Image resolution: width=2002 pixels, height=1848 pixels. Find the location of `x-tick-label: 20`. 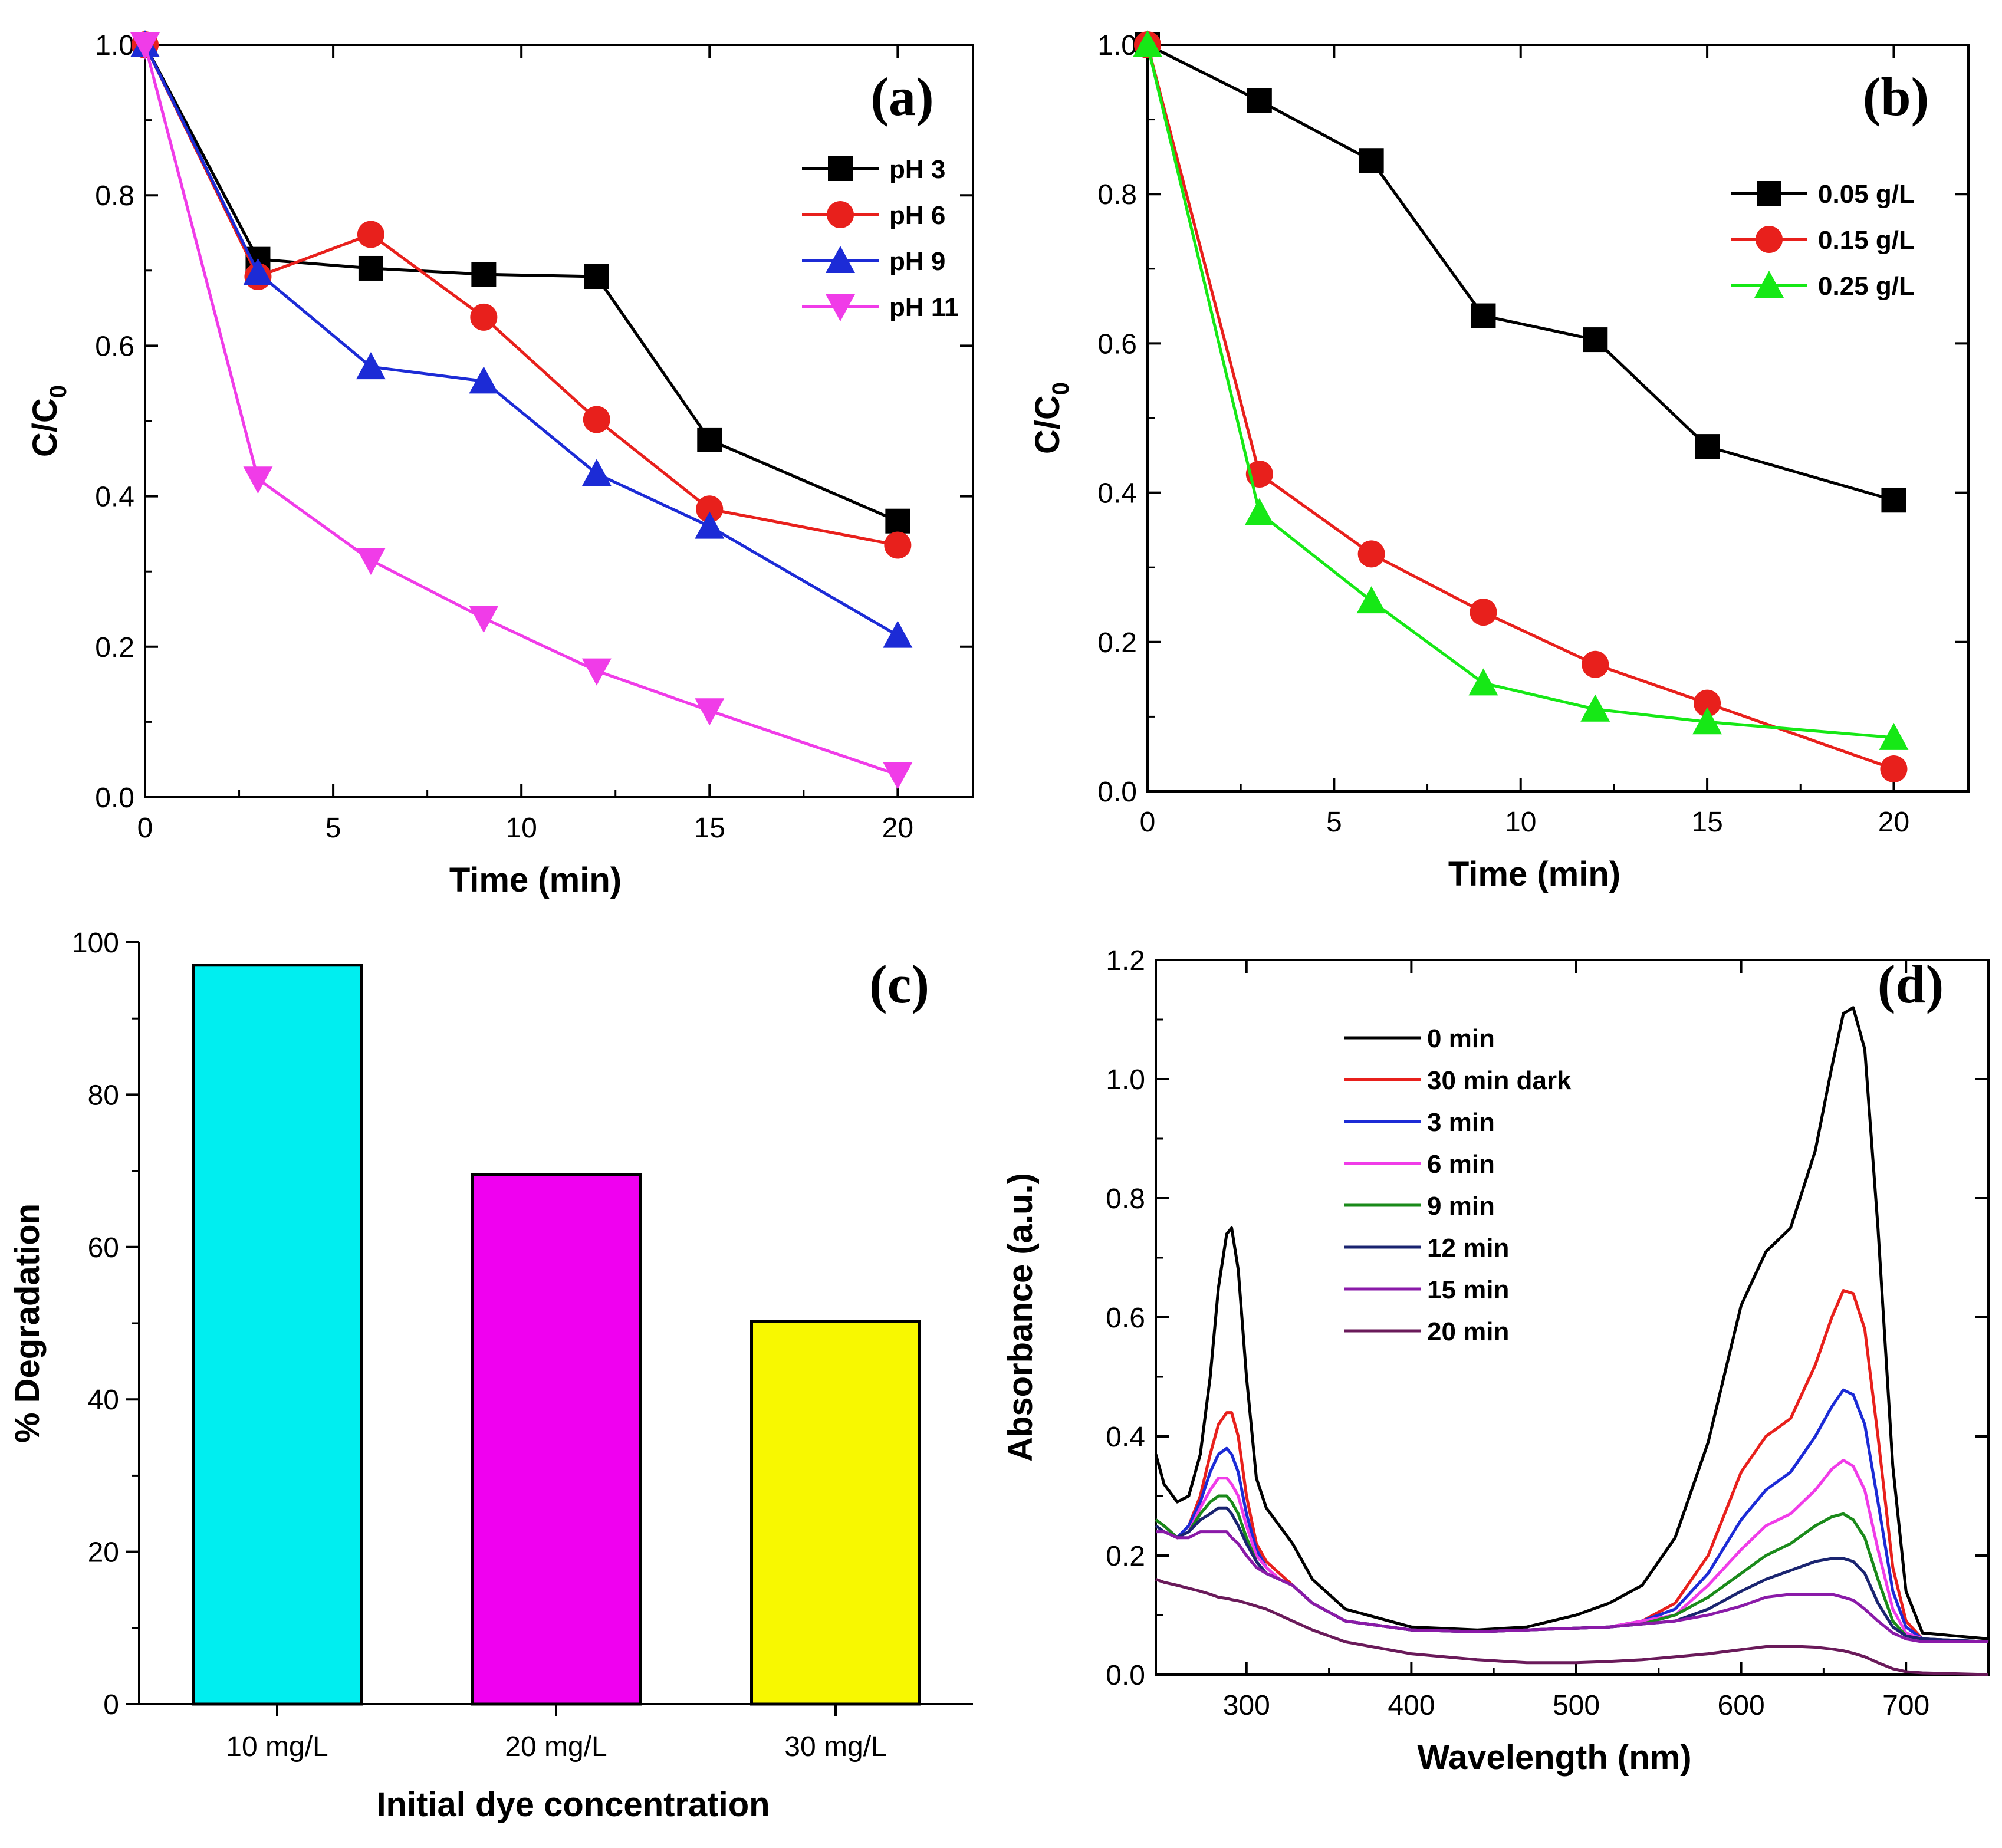

x-tick-label: 20 is located at coordinates (898, 828).